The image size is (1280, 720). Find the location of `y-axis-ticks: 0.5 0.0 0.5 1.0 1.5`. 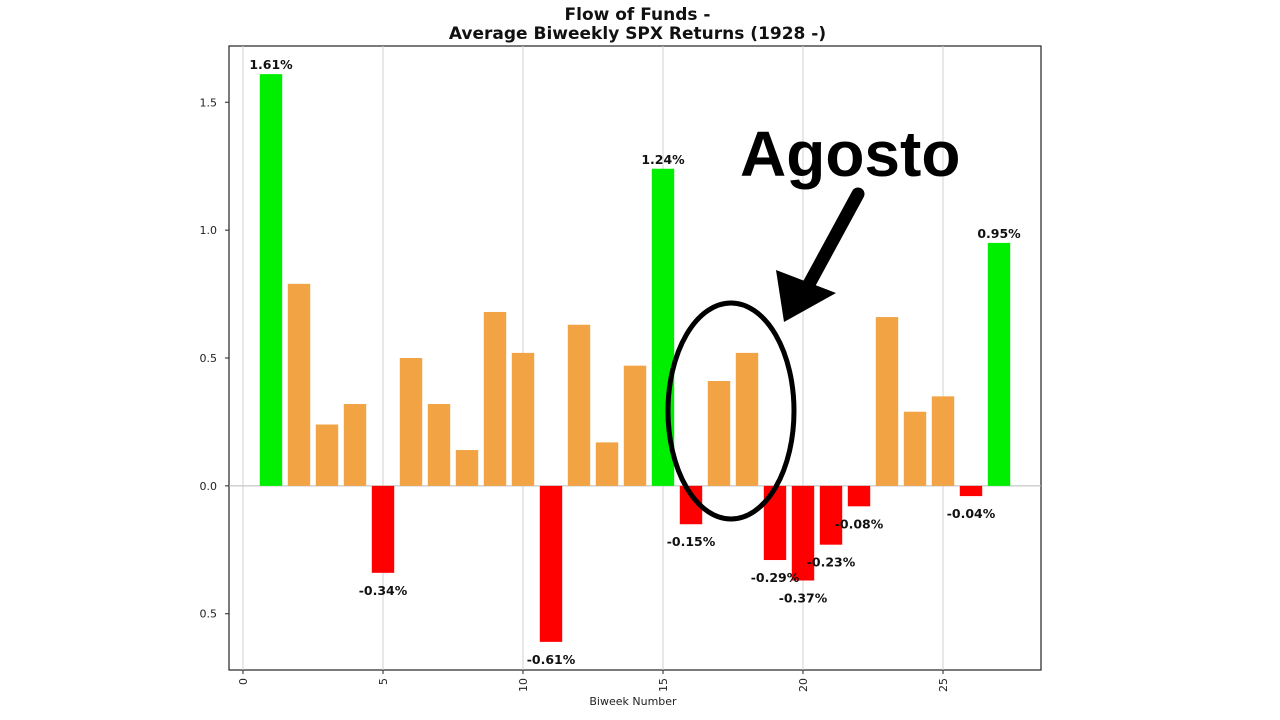

y-axis-ticks: 0.5 0.0 0.5 1.0 1.5 is located at coordinates (214, 358).